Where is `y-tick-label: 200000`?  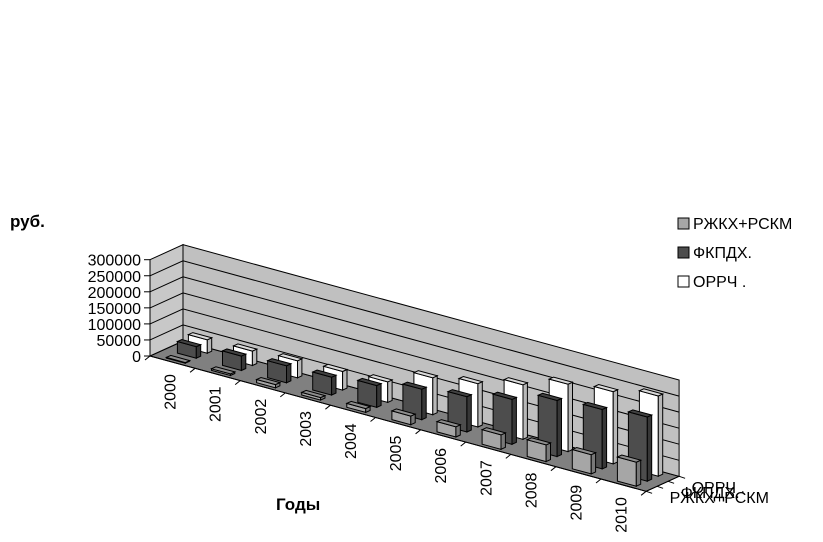
y-tick-label: 200000 is located at coordinates (114, 293).